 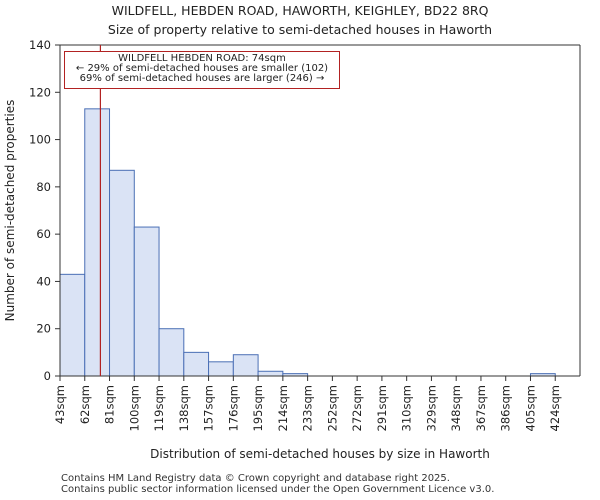 I want to click on x-tick-label: 252sqm, so click(x=332, y=408).